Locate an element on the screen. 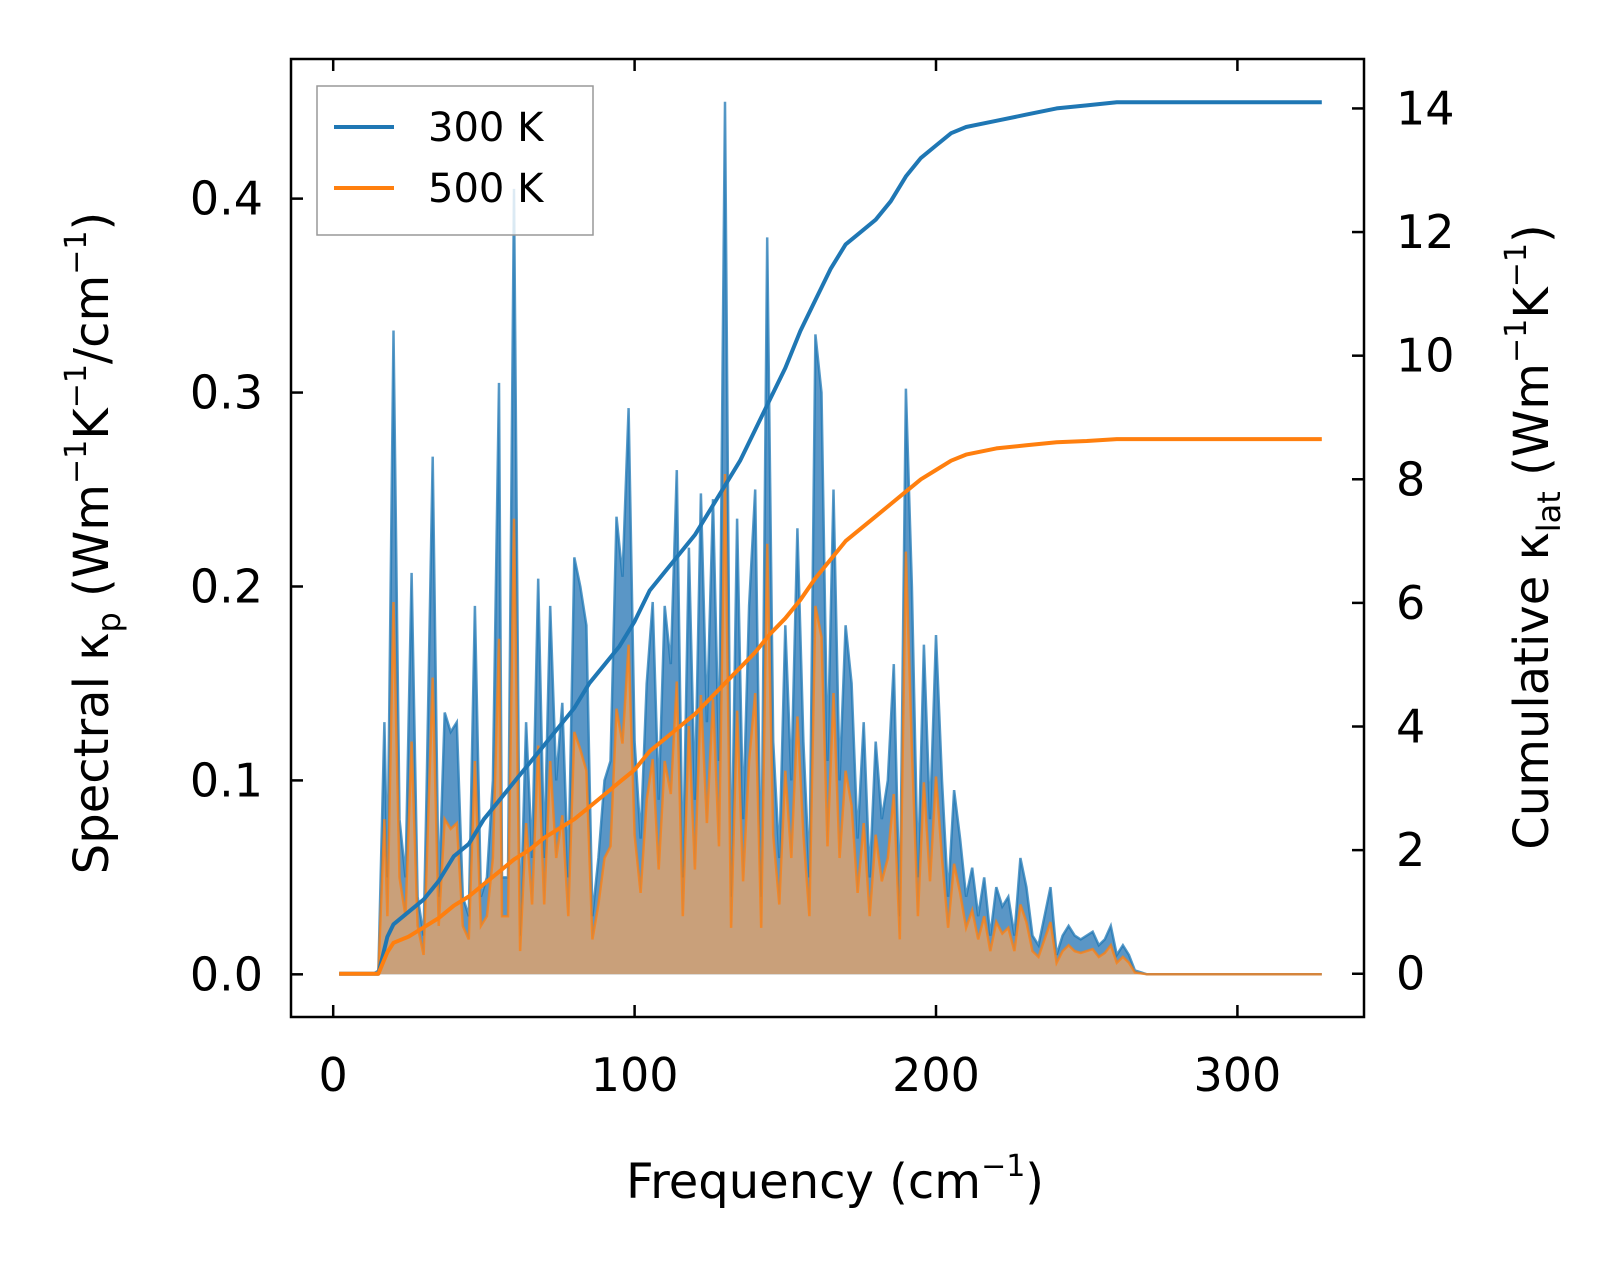 The width and height of the screenshot is (1623, 1264). y-tick-label-right: 10 is located at coordinates (1425, 356).